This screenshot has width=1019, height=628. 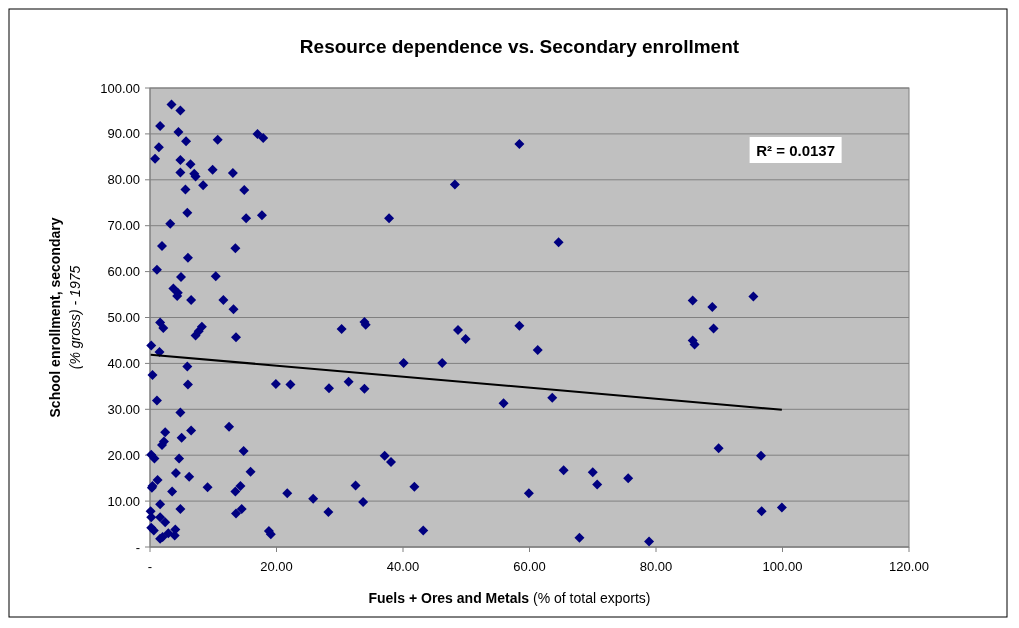 I want to click on x-axis-title: Fuels + Ores and Metals (% of total exports), so click(x=509, y=598).